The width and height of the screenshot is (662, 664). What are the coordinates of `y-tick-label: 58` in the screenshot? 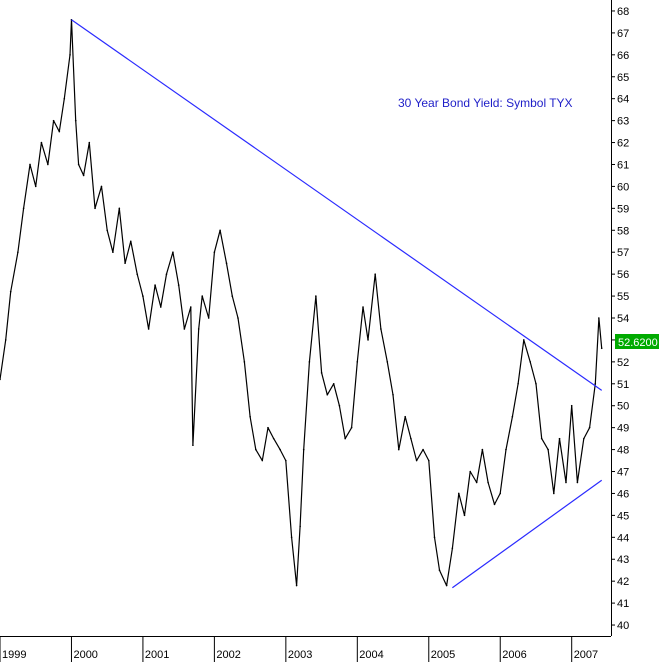 It's located at (623, 231).